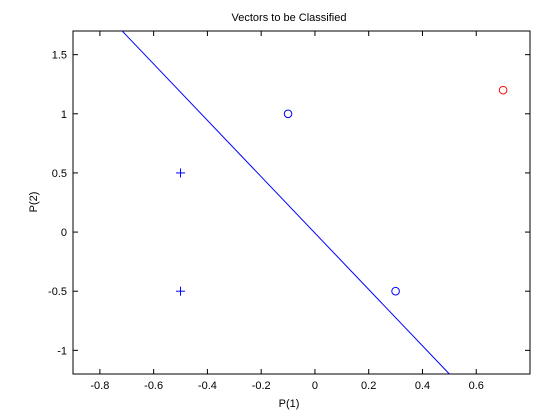 This screenshot has width=560, height=420. Describe the element at coordinates (64, 115) in the screenshot. I see `y-tick-label: 1` at that location.